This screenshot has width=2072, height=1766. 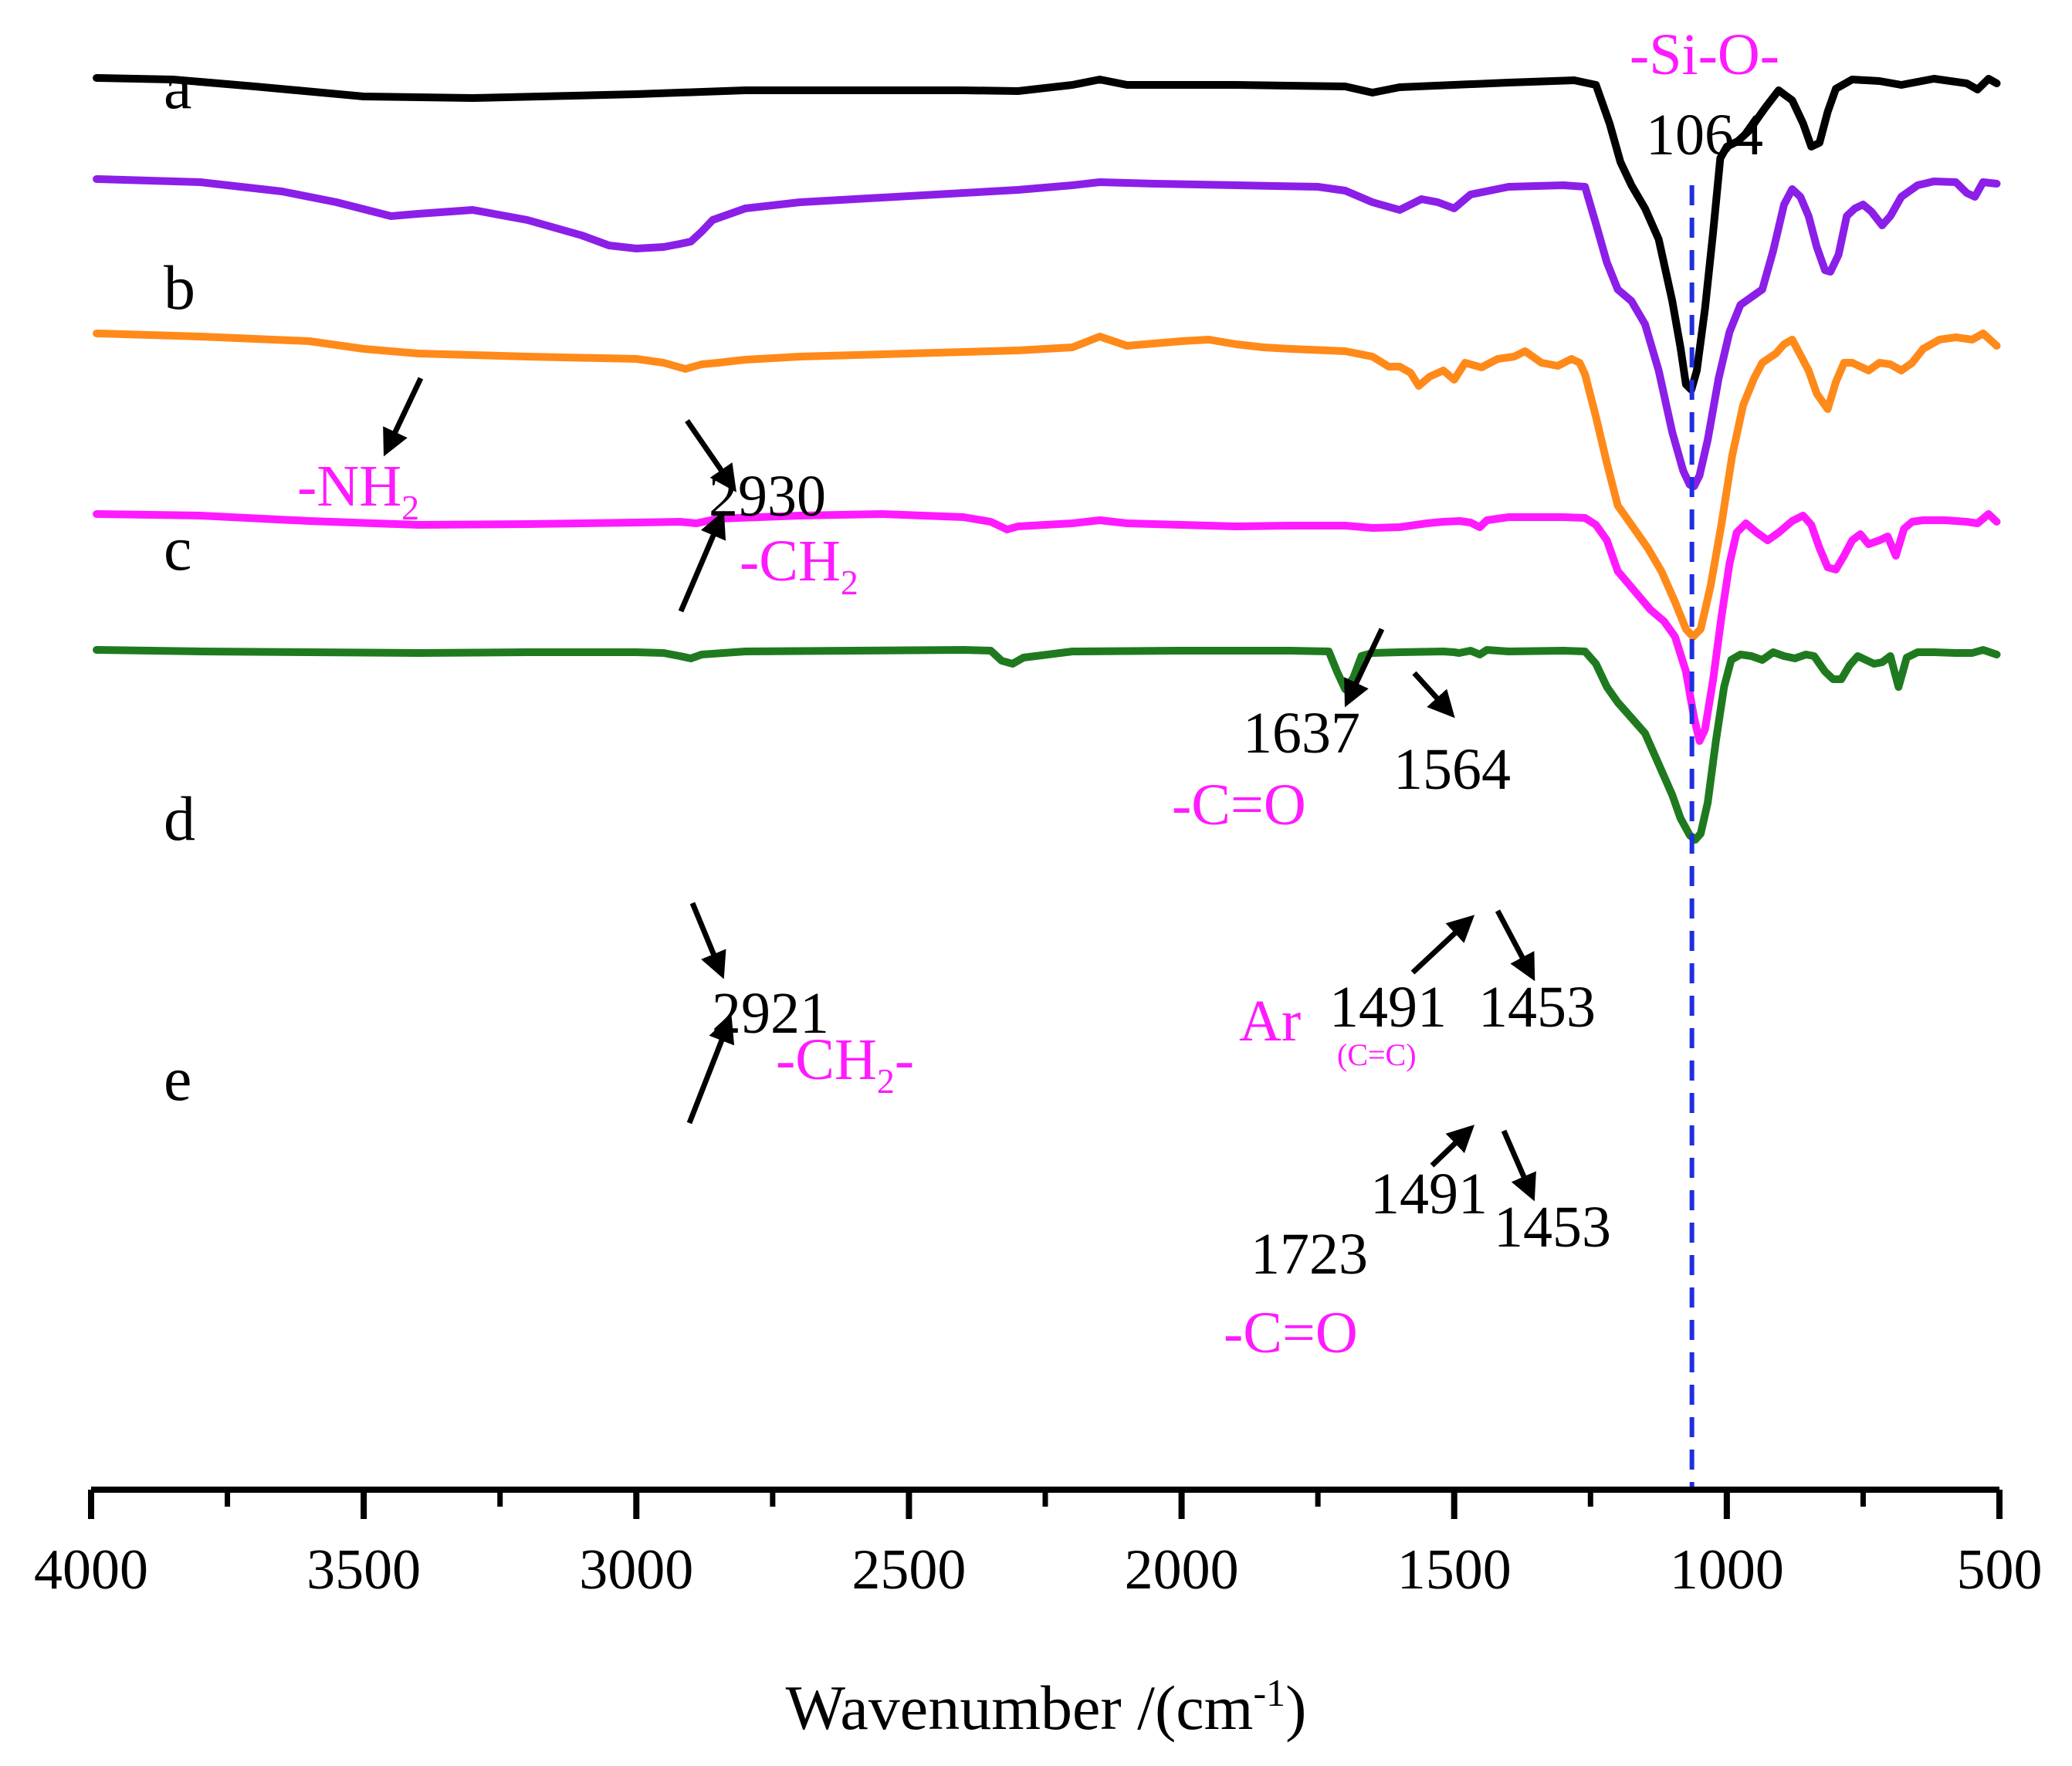 I want to click on ann-d2921: 2921, so click(x=770, y=1014).